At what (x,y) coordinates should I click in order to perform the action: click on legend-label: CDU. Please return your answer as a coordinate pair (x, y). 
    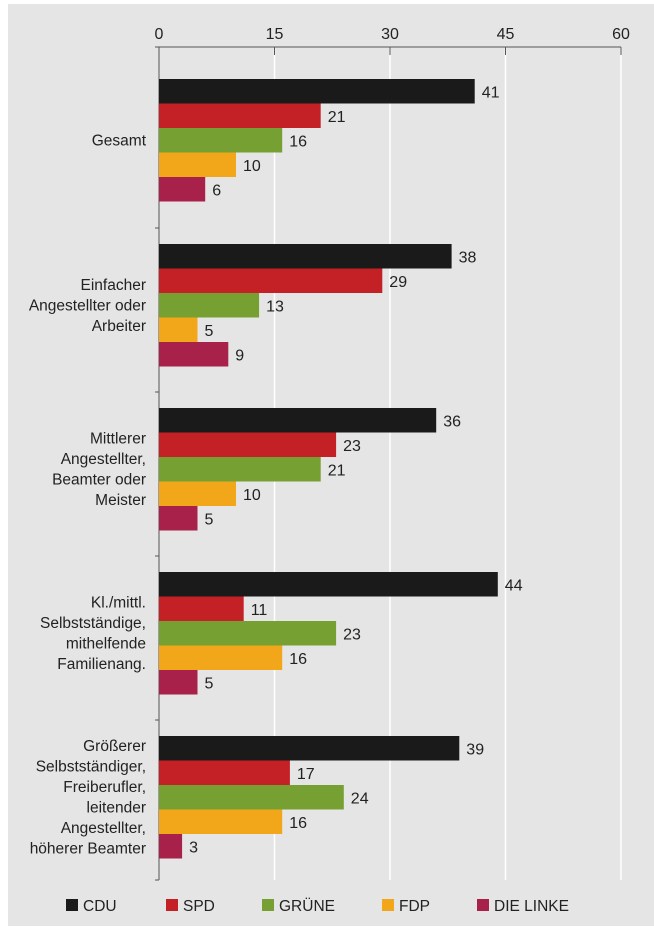
    Looking at the image, I should click on (100, 906).